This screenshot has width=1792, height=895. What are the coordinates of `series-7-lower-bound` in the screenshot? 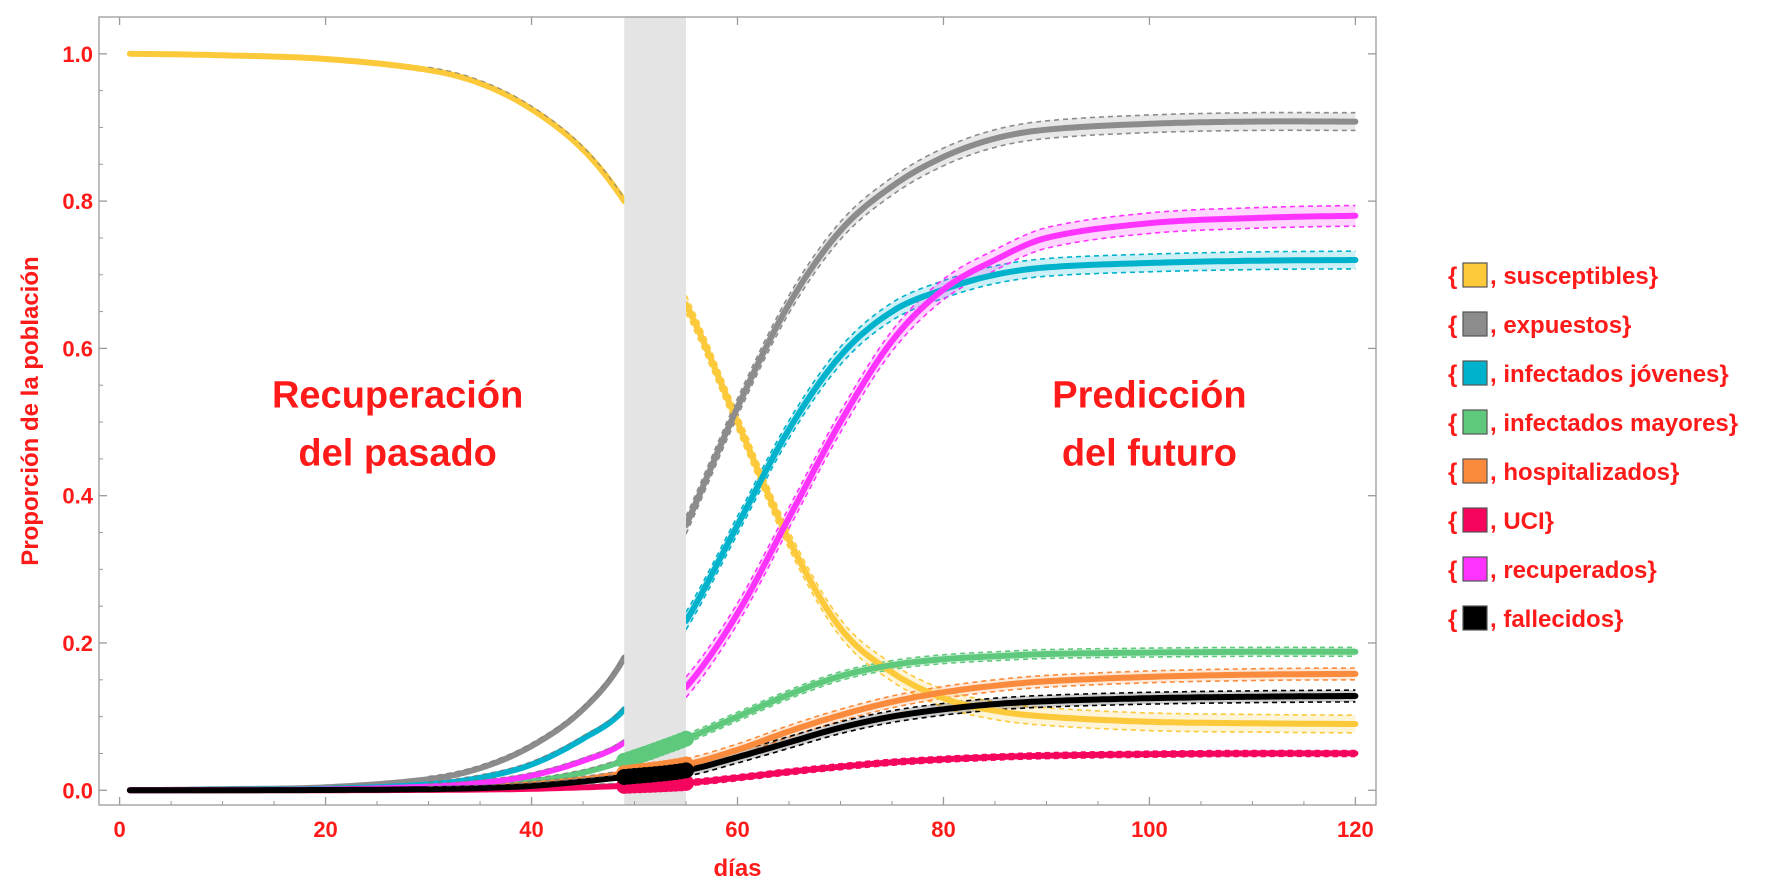 It's located at (1020, 739).